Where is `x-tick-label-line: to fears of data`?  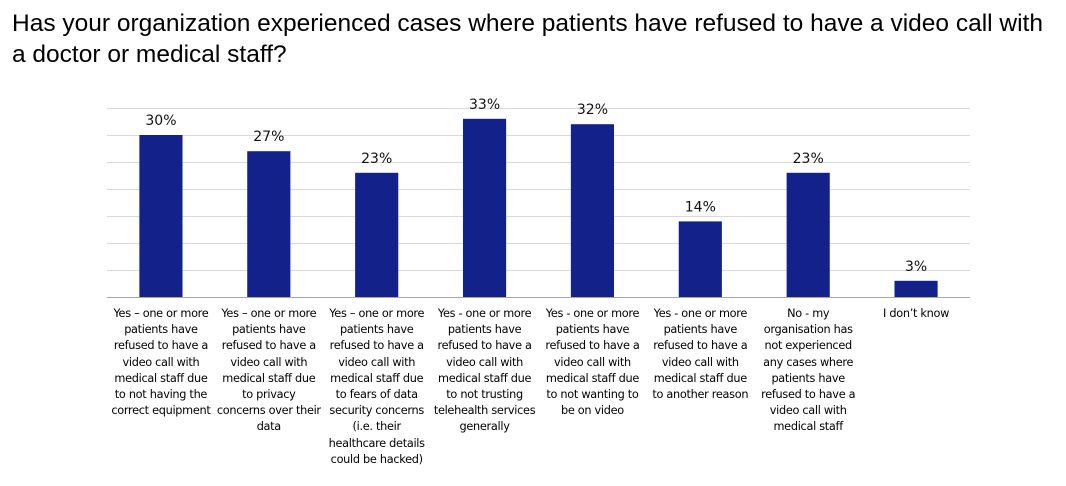 x-tick-label-line: to fears of data is located at coordinates (376, 395).